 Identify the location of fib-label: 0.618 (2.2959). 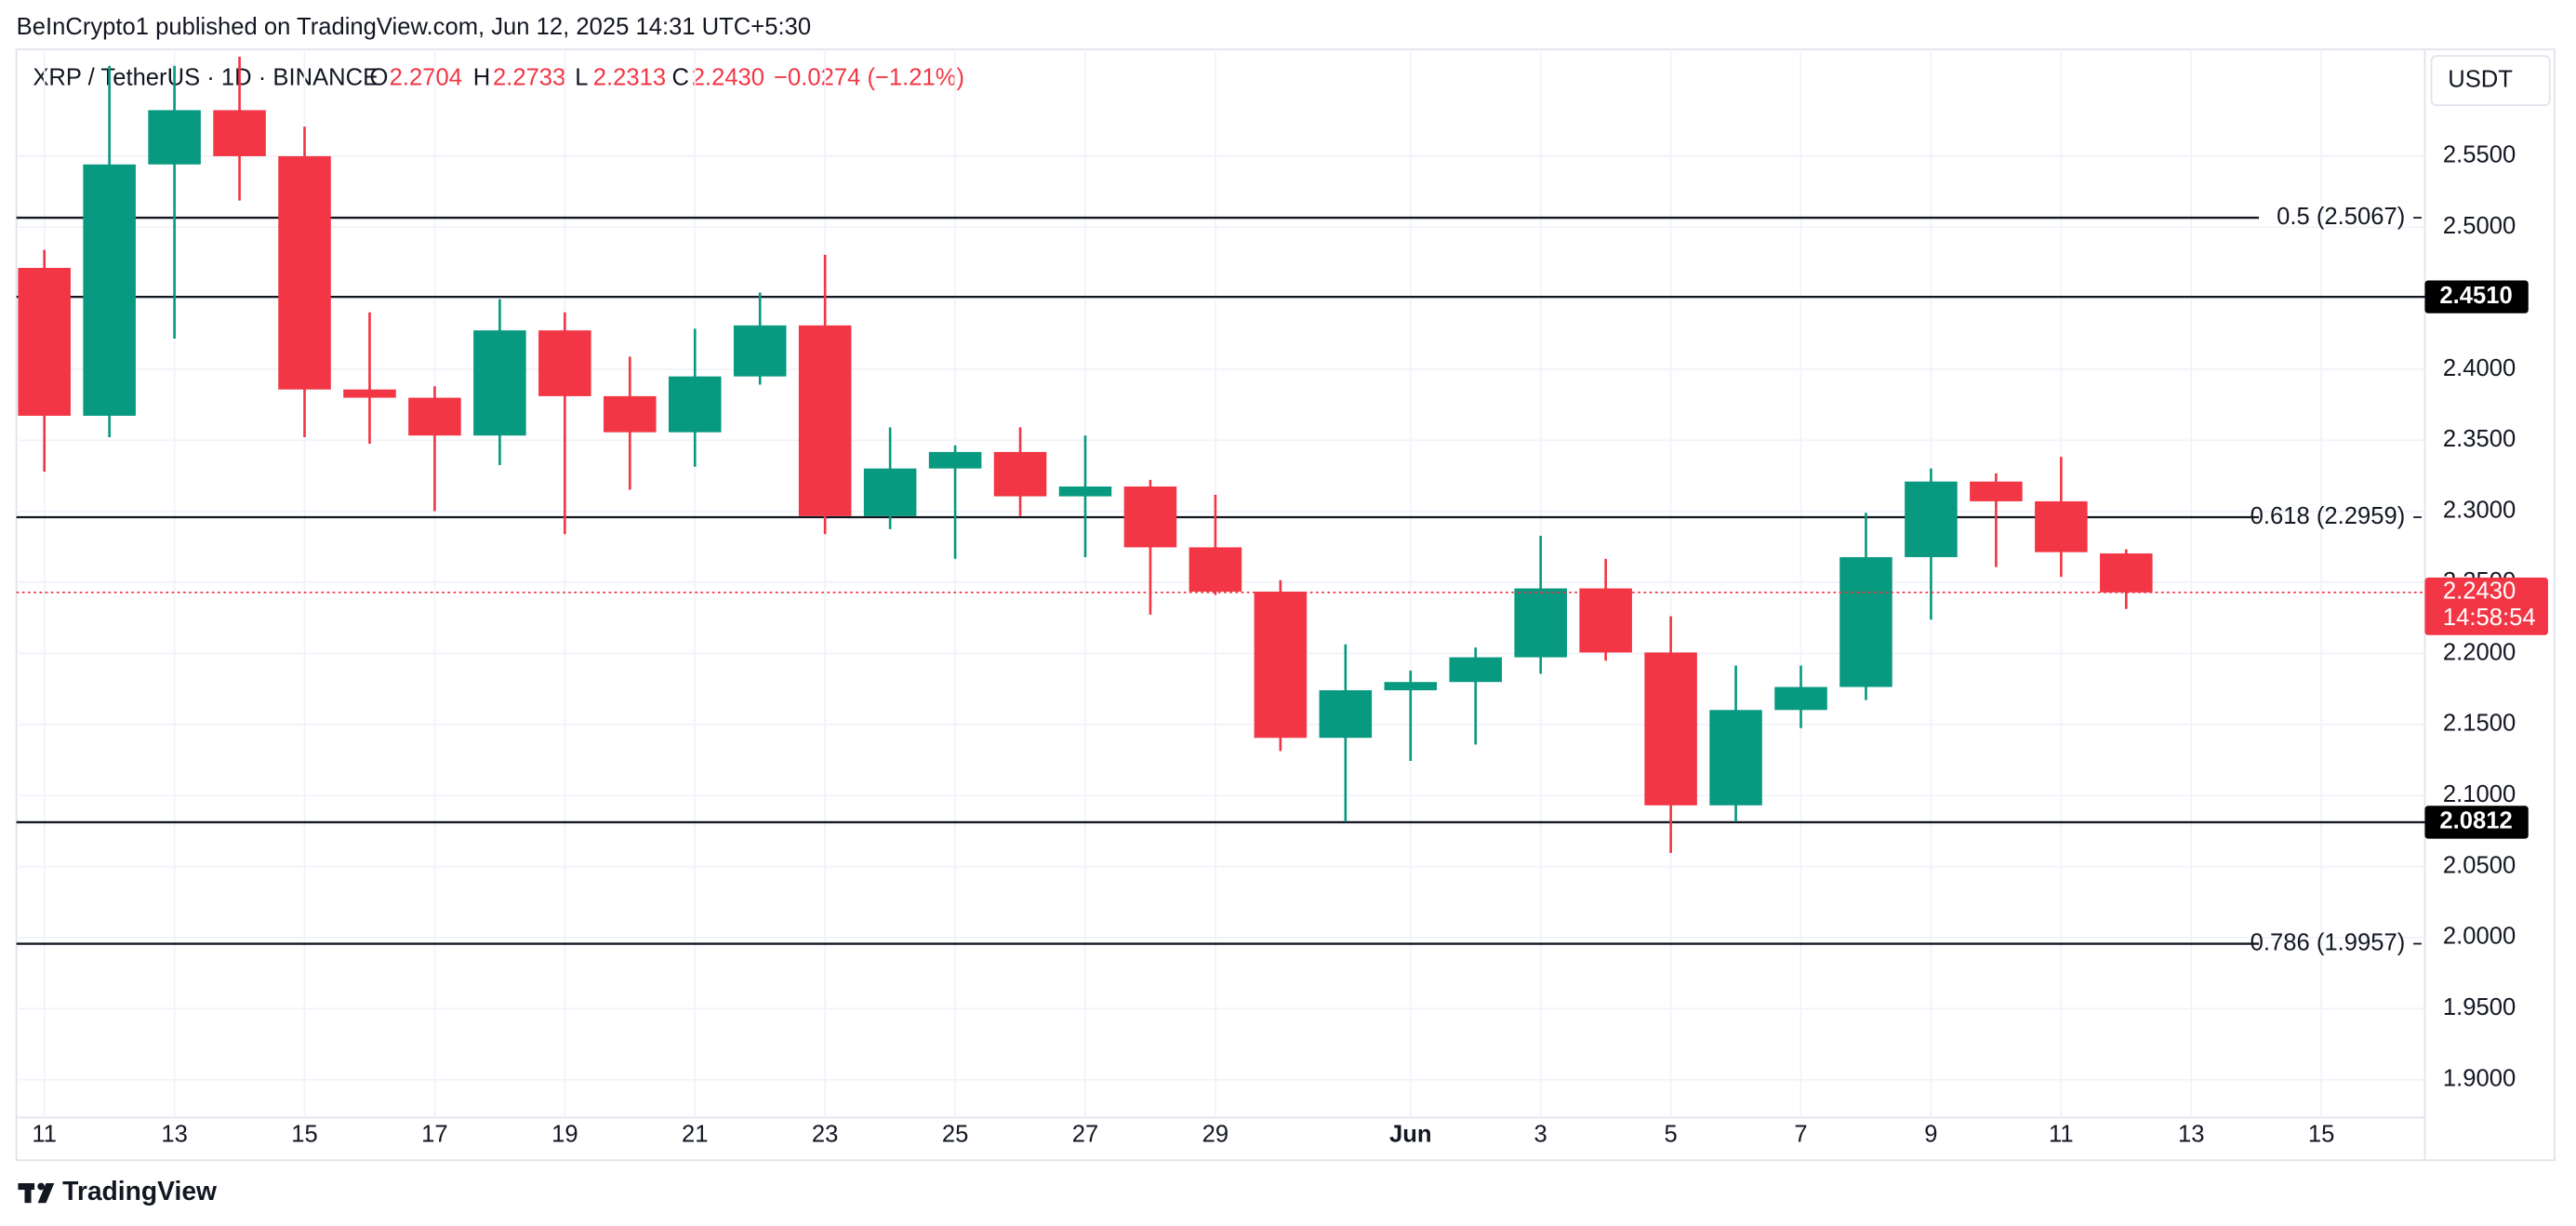
(2328, 516).